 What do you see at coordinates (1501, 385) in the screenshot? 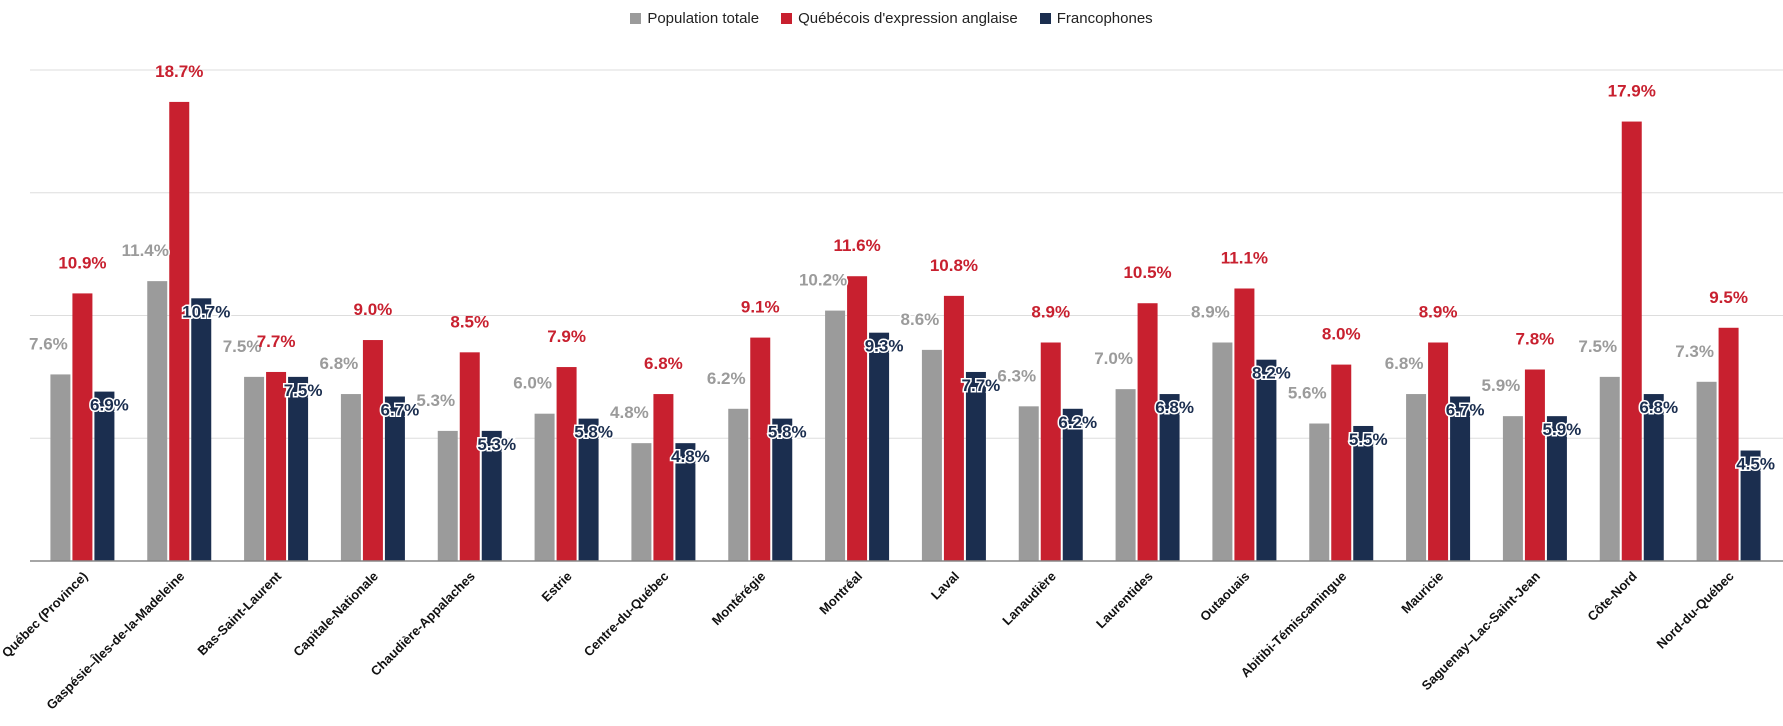
I see `data-label-0: 5.9%` at bounding box center [1501, 385].